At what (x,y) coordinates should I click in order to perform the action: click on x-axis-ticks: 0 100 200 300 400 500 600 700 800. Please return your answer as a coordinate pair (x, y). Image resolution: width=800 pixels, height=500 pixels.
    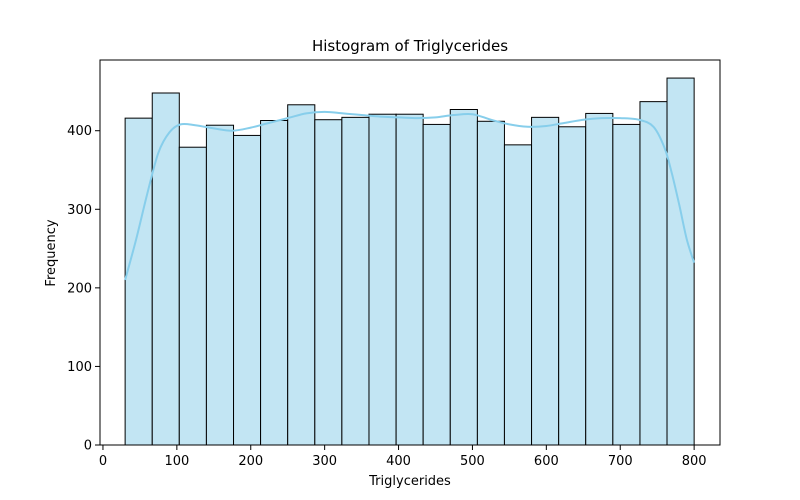
    Looking at the image, I should click on (403, 457).